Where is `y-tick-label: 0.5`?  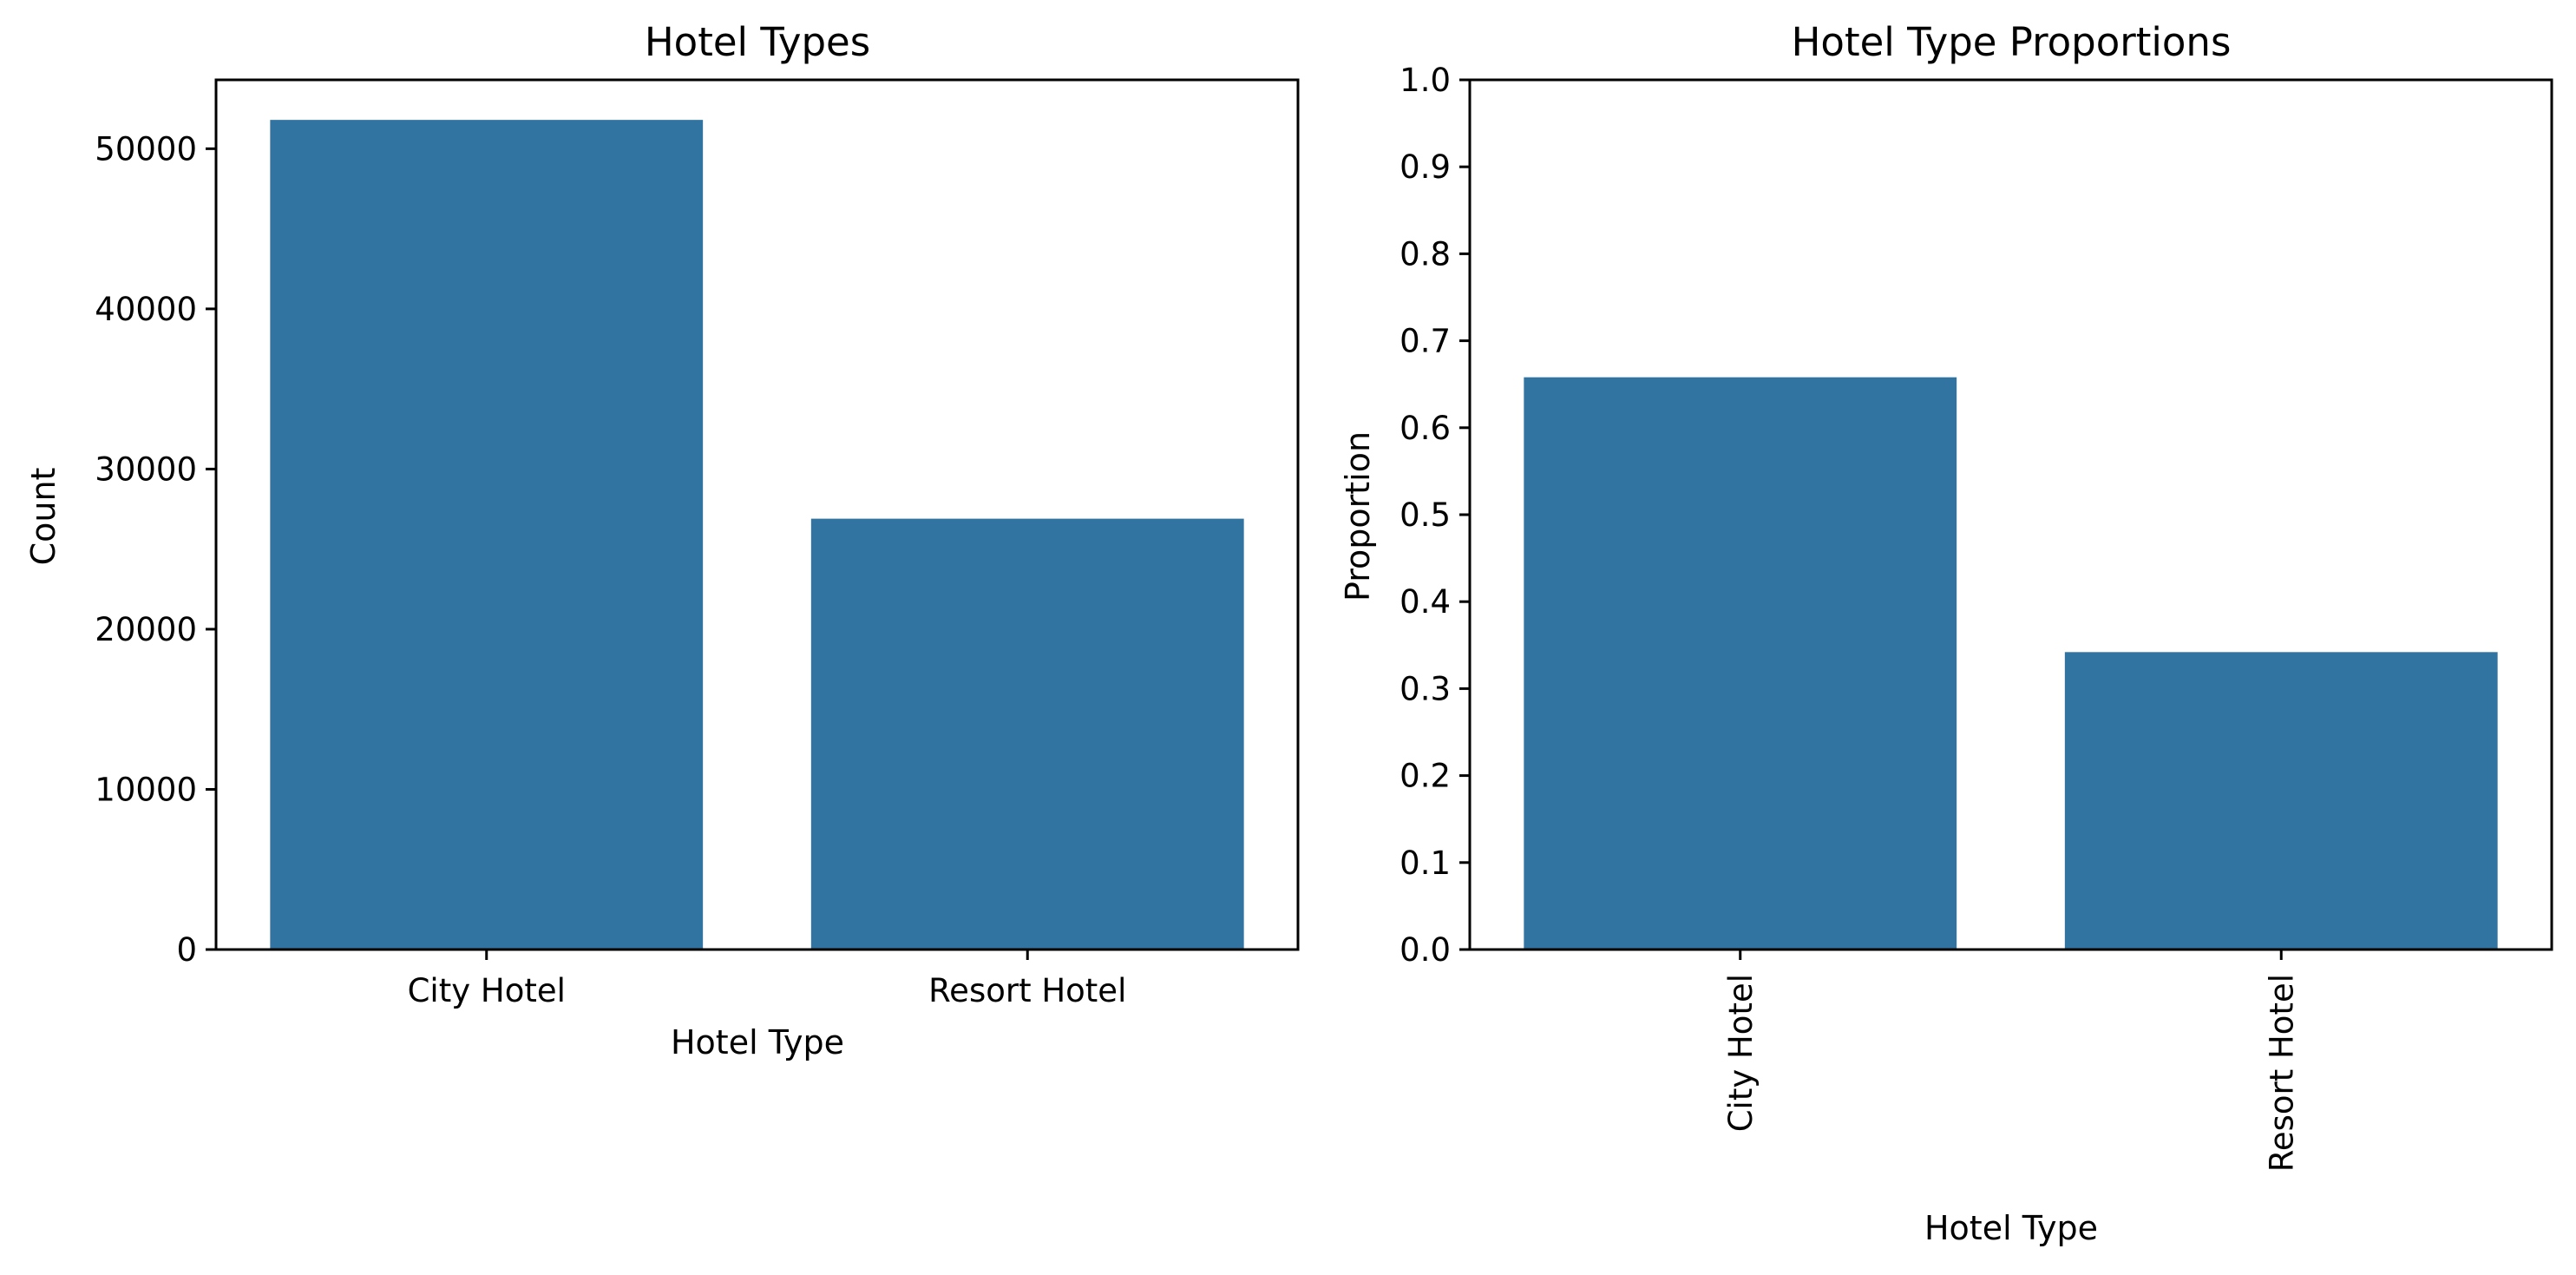
y-tick-label: 0.5 is located at coordinates (1425, 515).